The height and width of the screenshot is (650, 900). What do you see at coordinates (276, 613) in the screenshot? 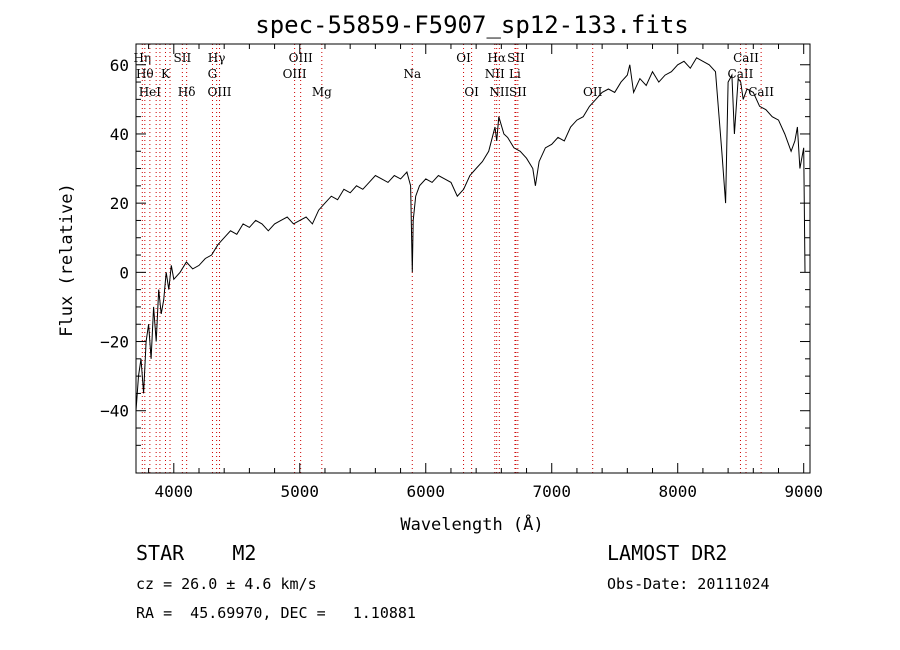
I see `sky-coordinates: RA = 45.69970, DEC = 1.10881` at bounding box center [276, 613].